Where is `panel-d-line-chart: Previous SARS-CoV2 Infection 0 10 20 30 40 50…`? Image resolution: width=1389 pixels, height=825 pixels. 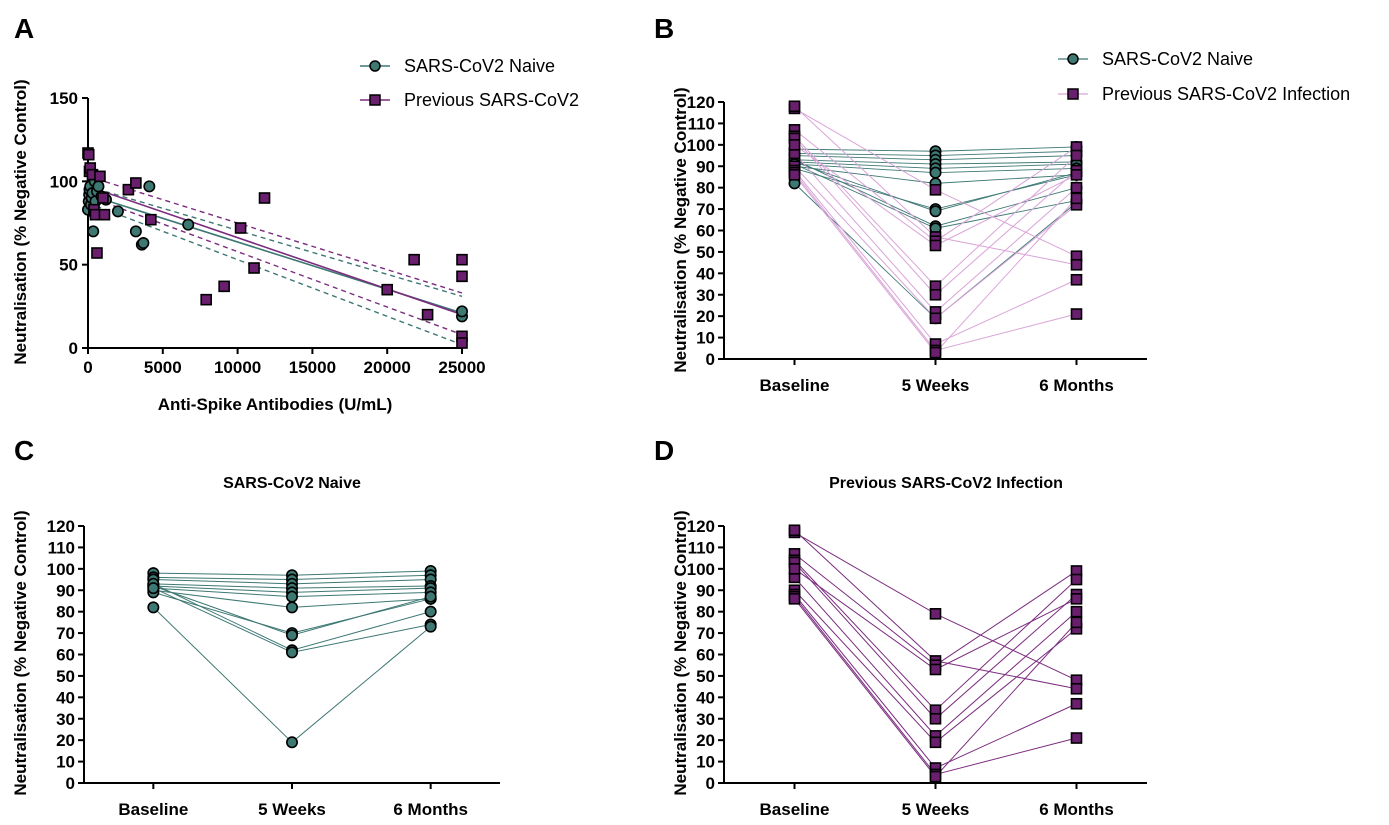
panel-d-line-chart: Previous SARS-CoV2 Infection 0 10 20 30 40 50… is located at coordinates (909, 647).